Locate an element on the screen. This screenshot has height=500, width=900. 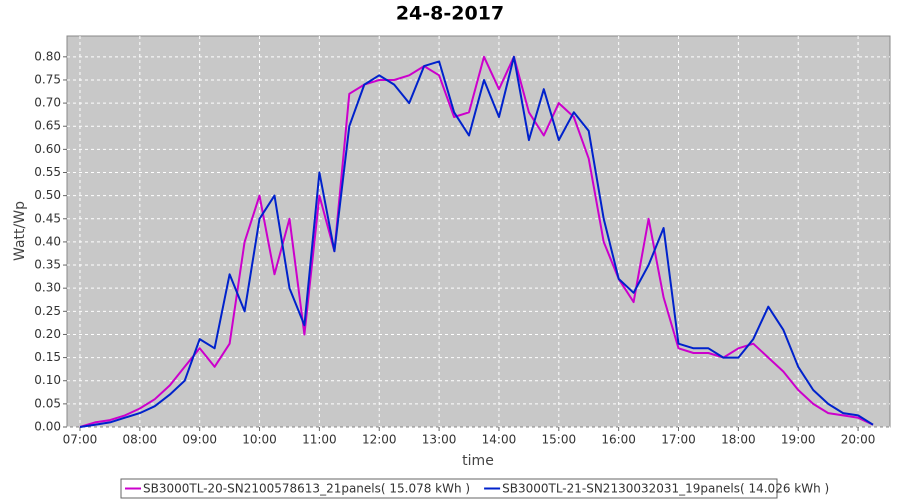
y-tick-label: 0.10 is located at coordinates (47, 380).